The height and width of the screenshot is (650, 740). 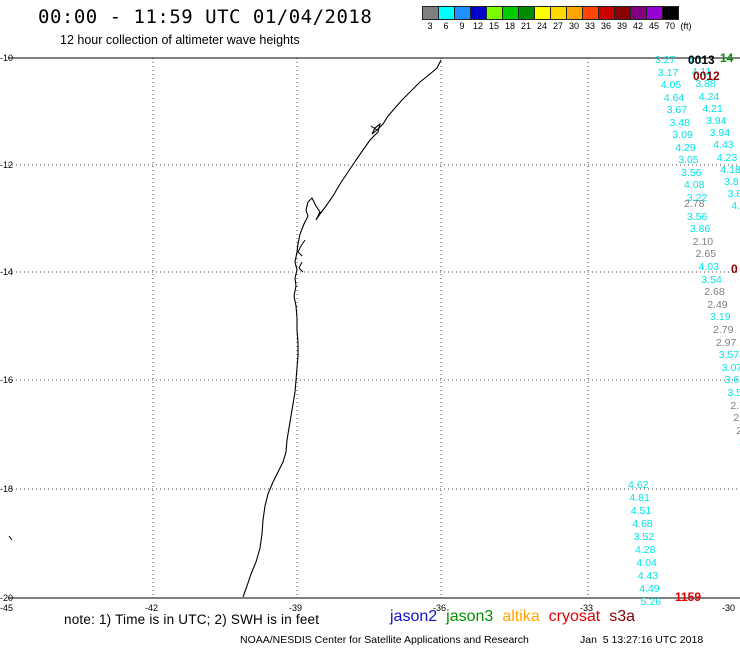 What do you see at coordinates (622, 616) in the screenshot?
I see `legend-s3a: s3a` at bounding box center [622, 616].